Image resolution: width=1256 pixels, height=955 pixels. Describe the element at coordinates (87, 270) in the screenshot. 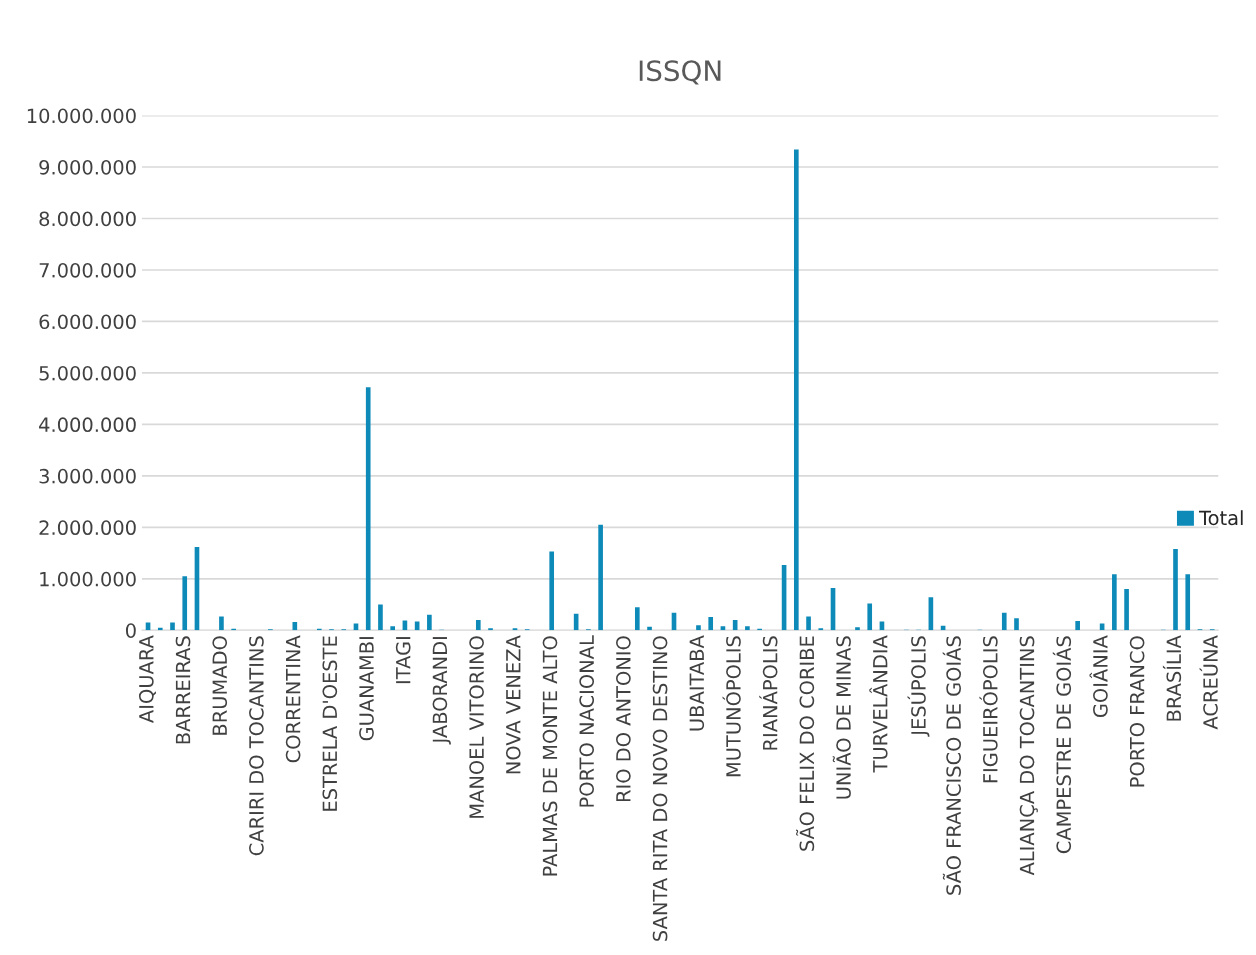

I see `y-tick-label: 7.000.000` at that location.